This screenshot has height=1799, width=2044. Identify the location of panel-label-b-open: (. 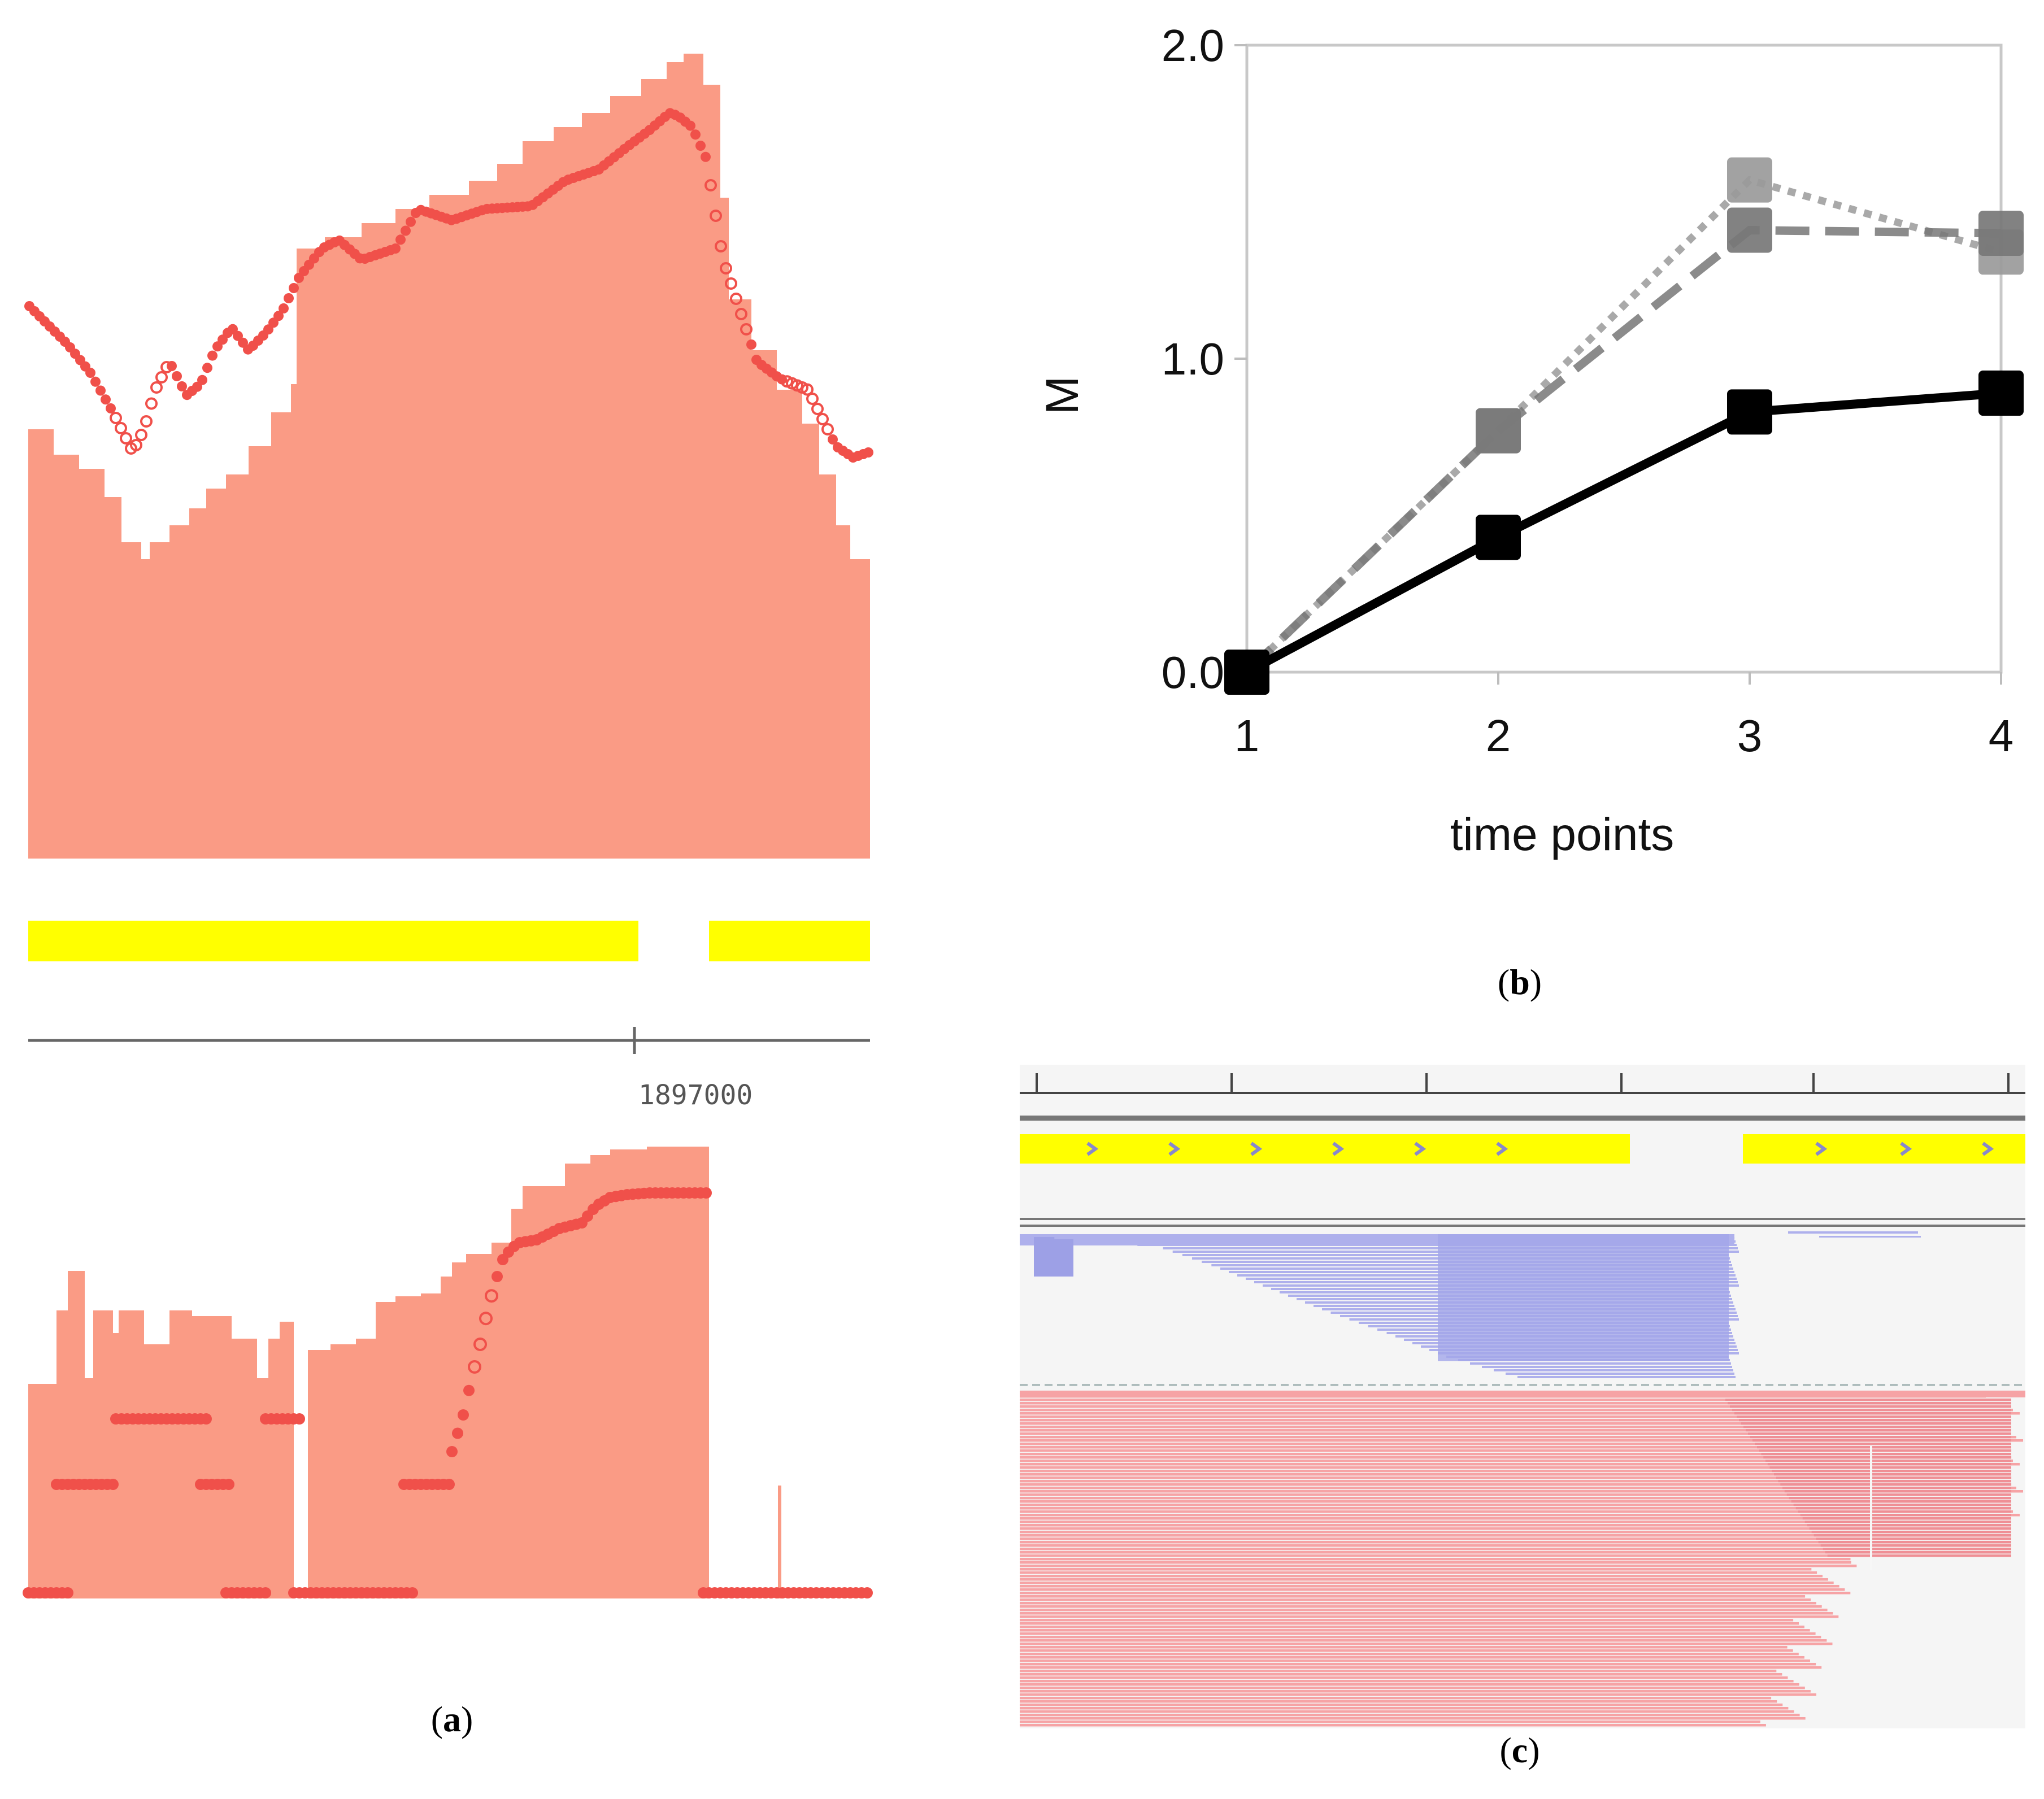
(1504, 982).